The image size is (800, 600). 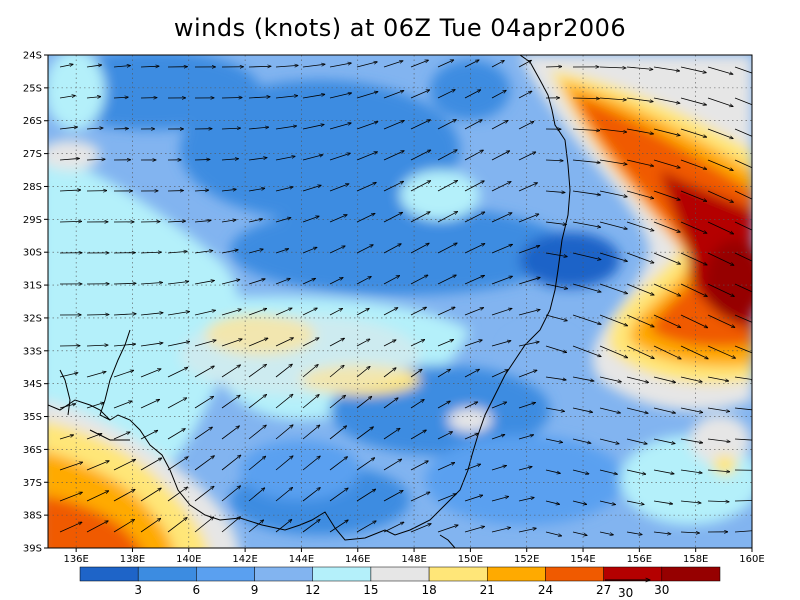 I want to click on lat-tick-label: 28S, so click(x=32, y=187).